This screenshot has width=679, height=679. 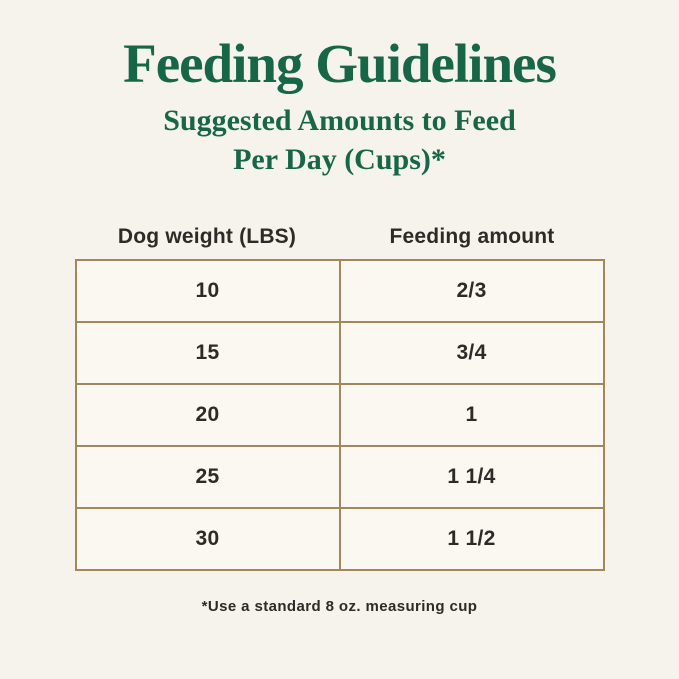 I want to click on table-row: 30 1 1/2, so click(x=339, y=538).